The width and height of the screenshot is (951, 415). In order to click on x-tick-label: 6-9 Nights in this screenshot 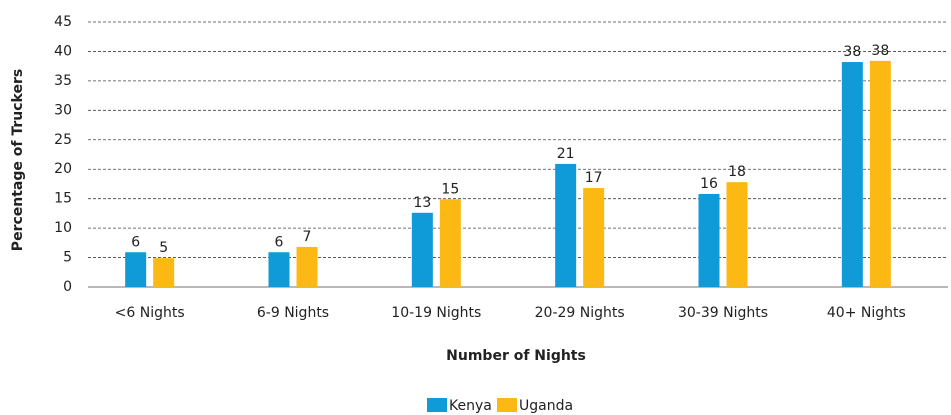, I will do `click(293, 313)`.